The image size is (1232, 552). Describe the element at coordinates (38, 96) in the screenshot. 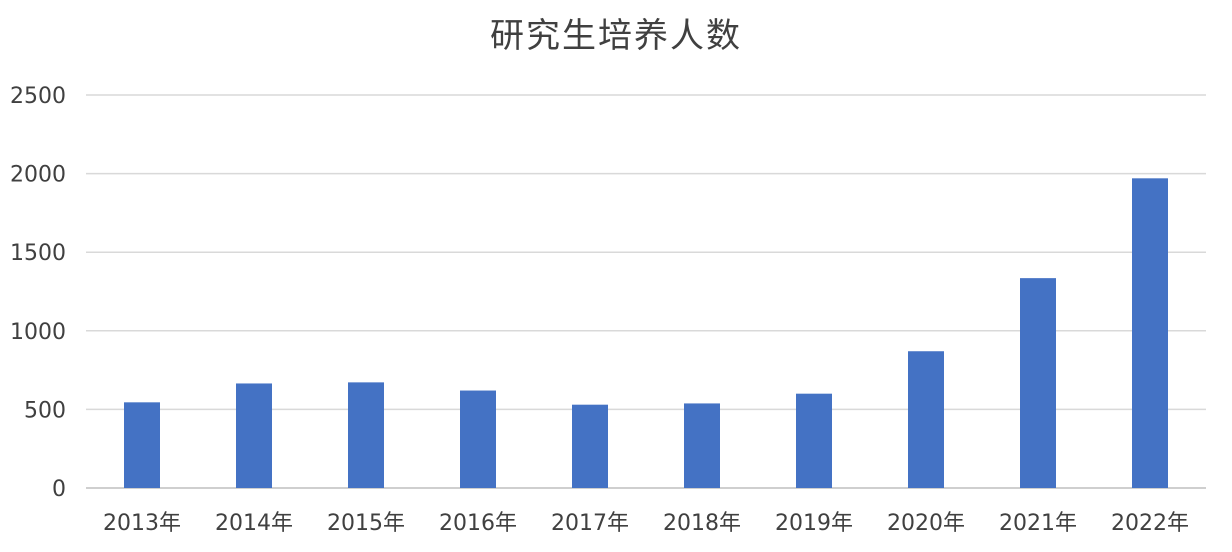

I see `y-tick-label: 2500` at that location.